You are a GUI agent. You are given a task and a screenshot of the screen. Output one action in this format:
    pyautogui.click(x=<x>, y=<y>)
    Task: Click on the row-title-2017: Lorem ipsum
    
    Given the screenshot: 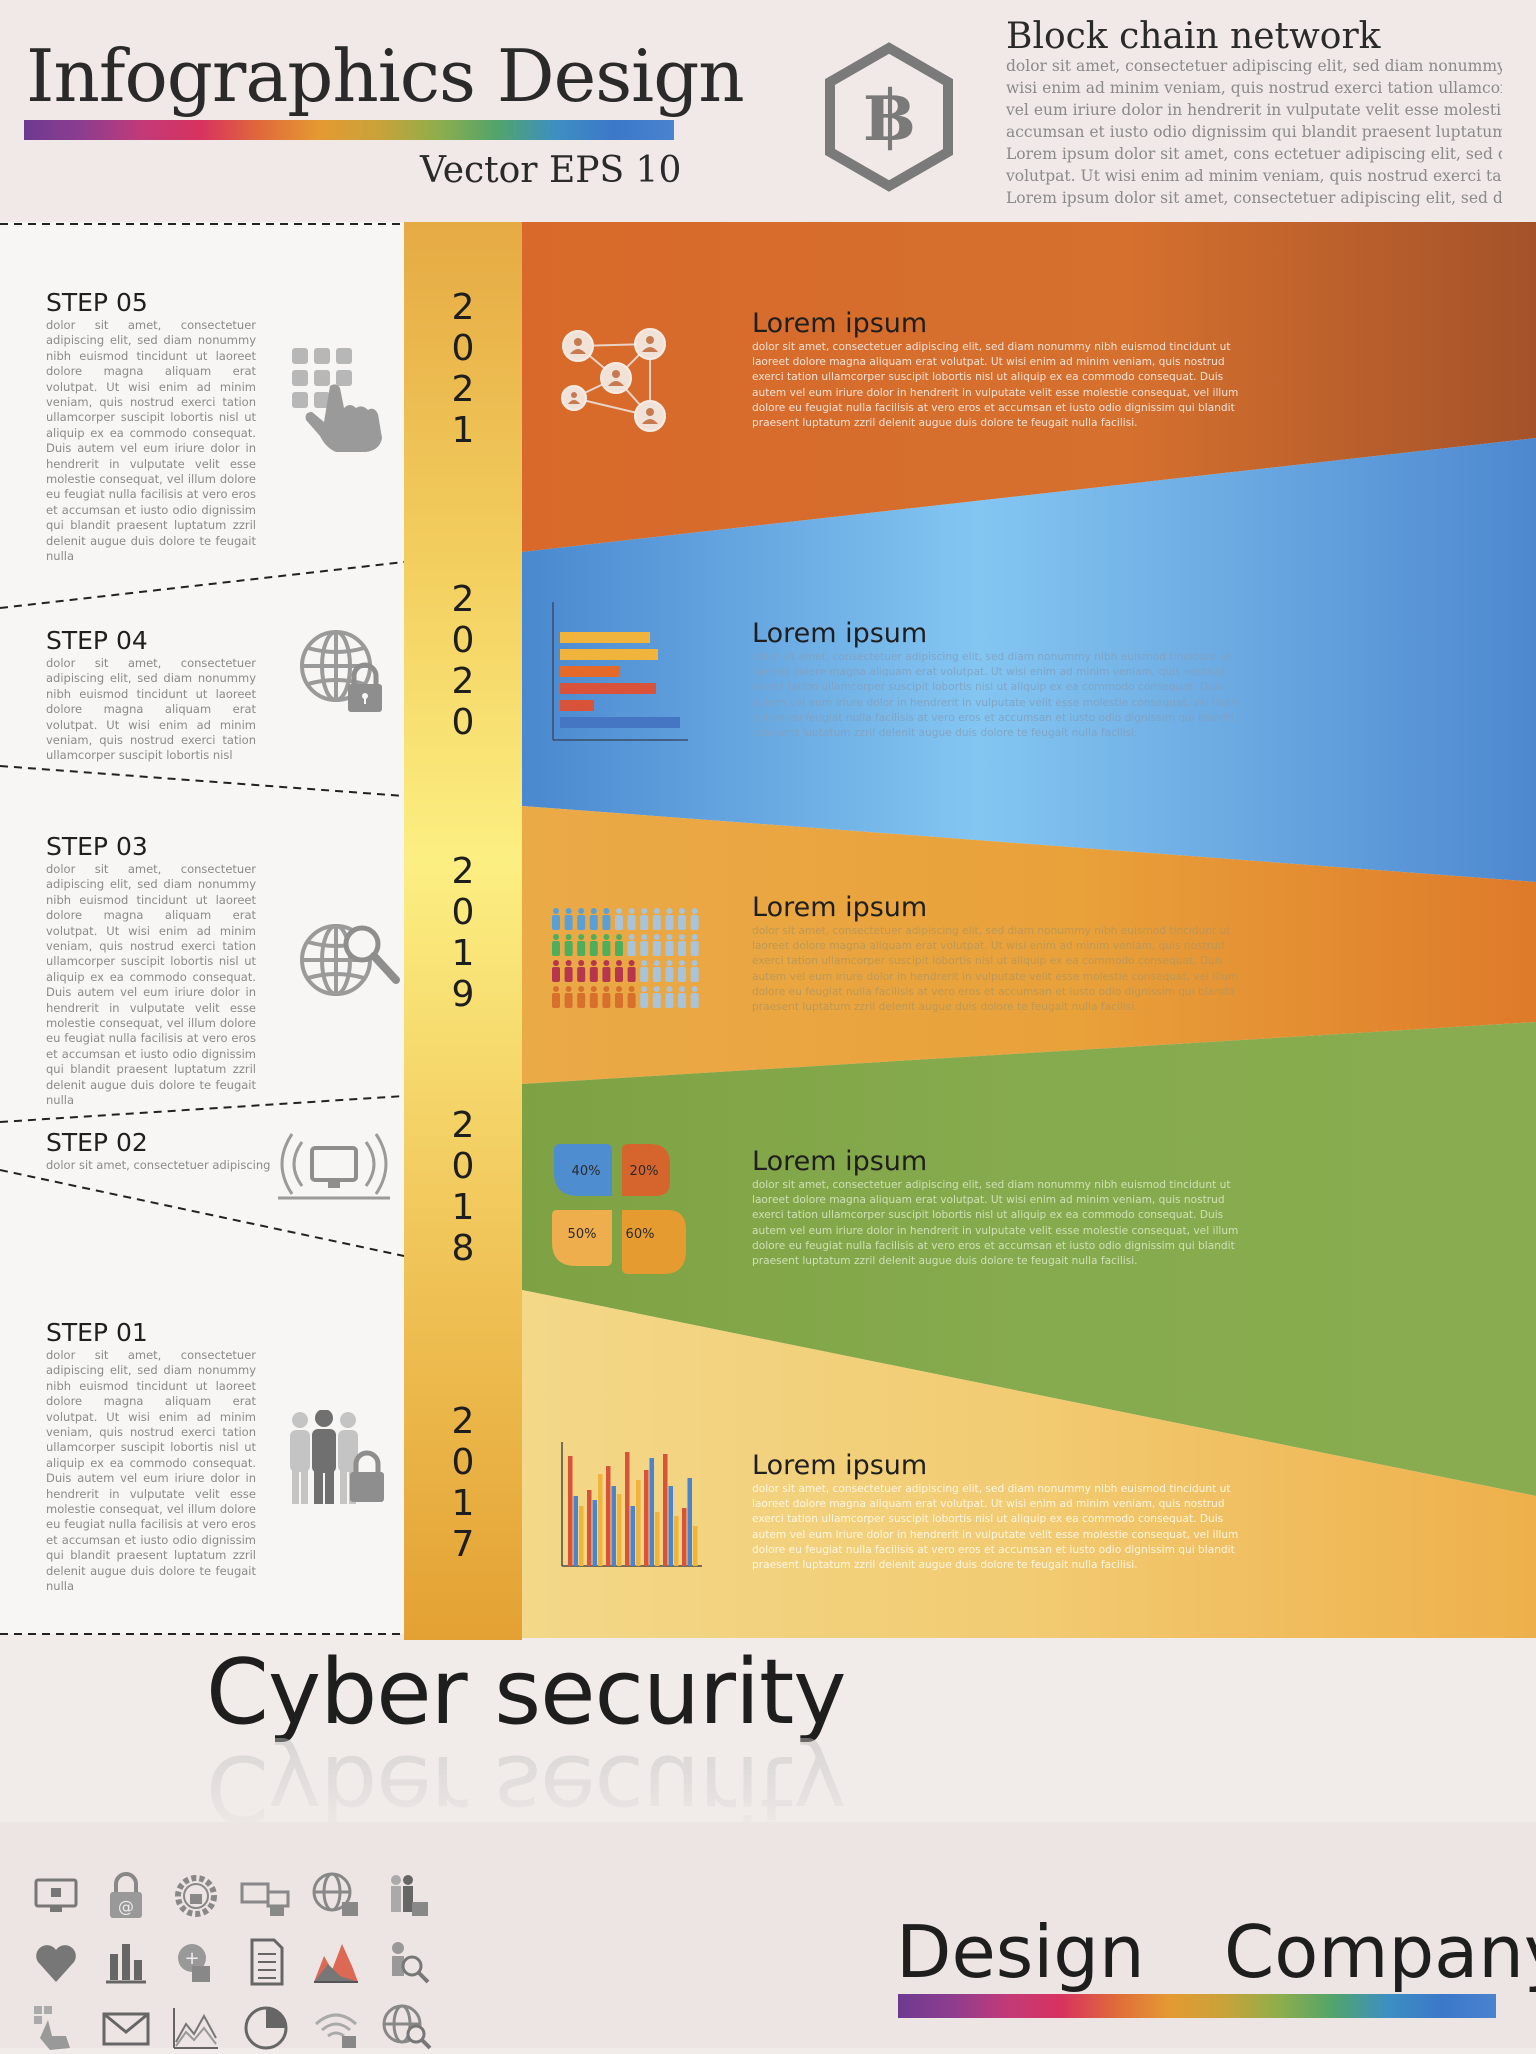 What is the action you would take?
    pyautogui.click(x=840, y=1465)
    